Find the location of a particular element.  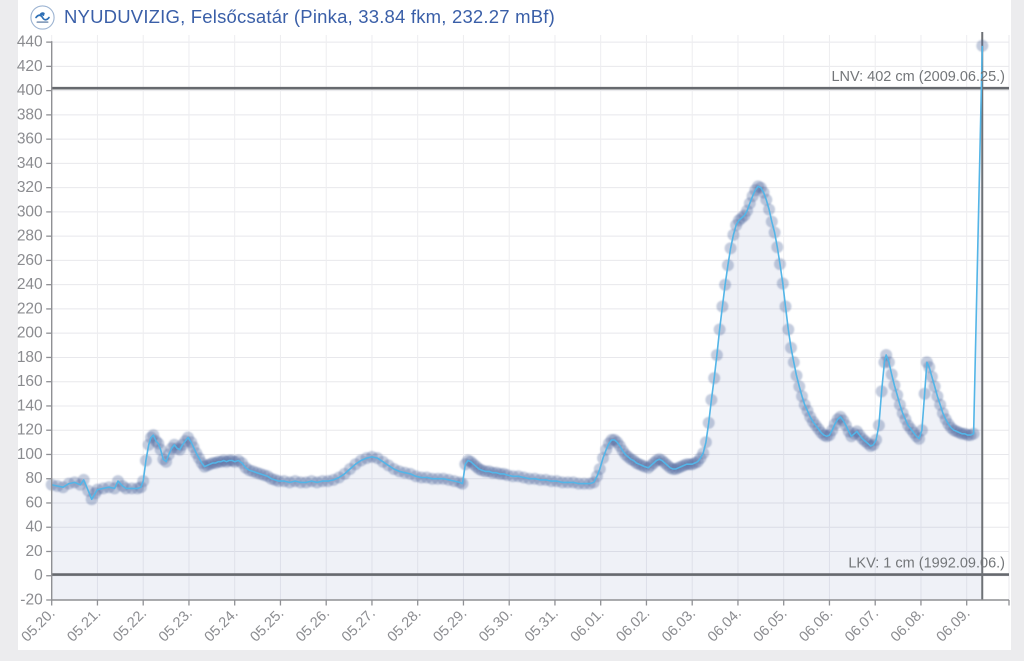

x-tick-label: 06.08. is located at coordinates (908, 626).